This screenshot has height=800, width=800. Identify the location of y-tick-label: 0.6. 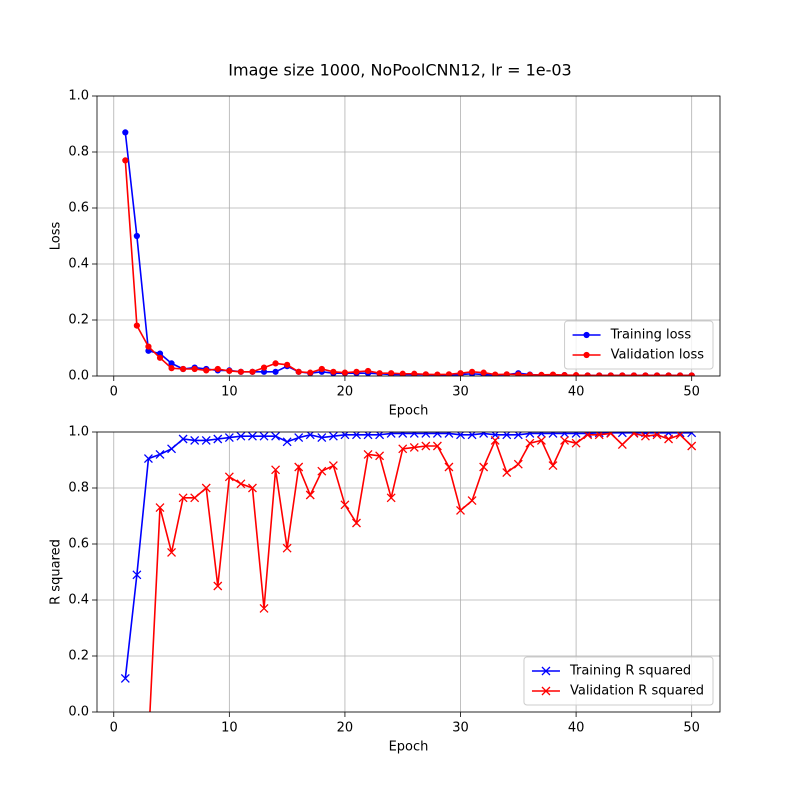
(78, 208).